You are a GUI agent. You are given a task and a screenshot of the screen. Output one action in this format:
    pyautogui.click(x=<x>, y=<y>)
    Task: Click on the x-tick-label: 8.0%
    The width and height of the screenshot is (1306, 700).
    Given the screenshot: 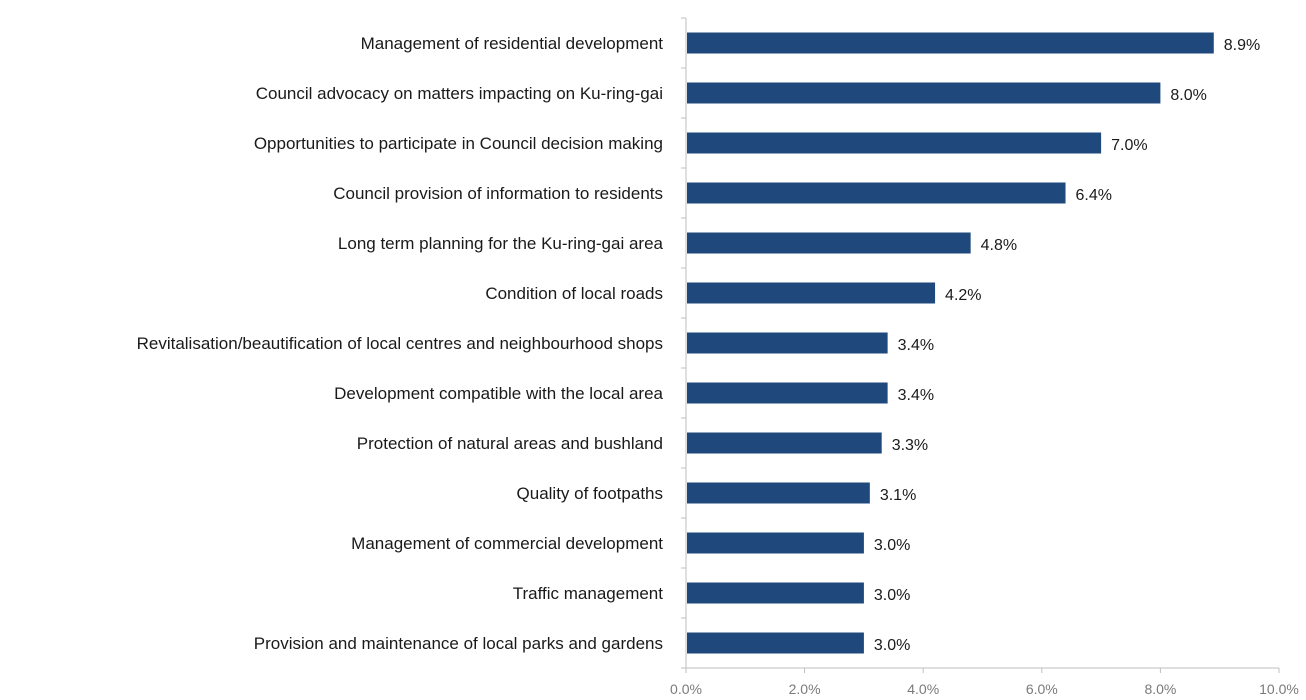 What is the action you would take?
    pyautogui.click(x=1160, y=689)
    